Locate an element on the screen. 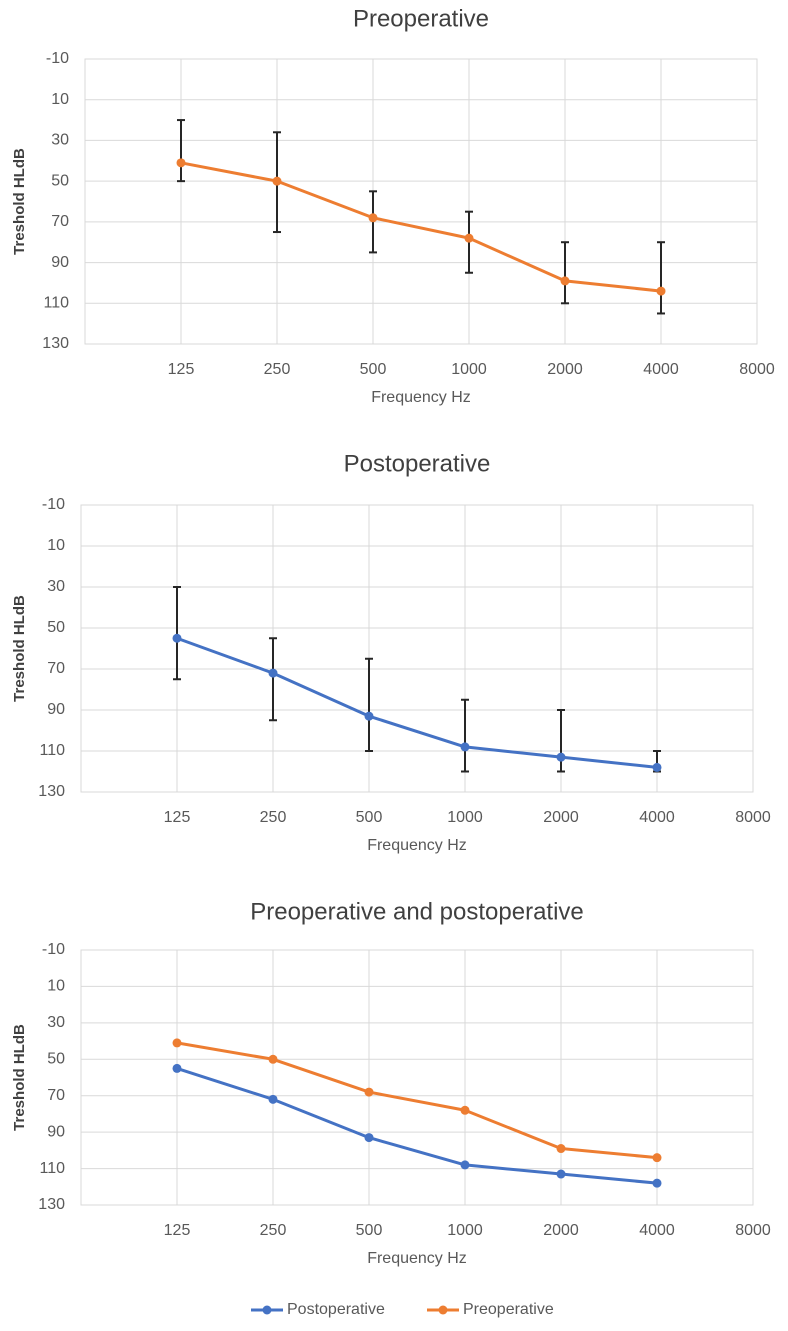 Image resolution: width=788 pixels, height=1331 pixels. chart-title: Preoperative and postoperative is located at coordinates (417, 911).